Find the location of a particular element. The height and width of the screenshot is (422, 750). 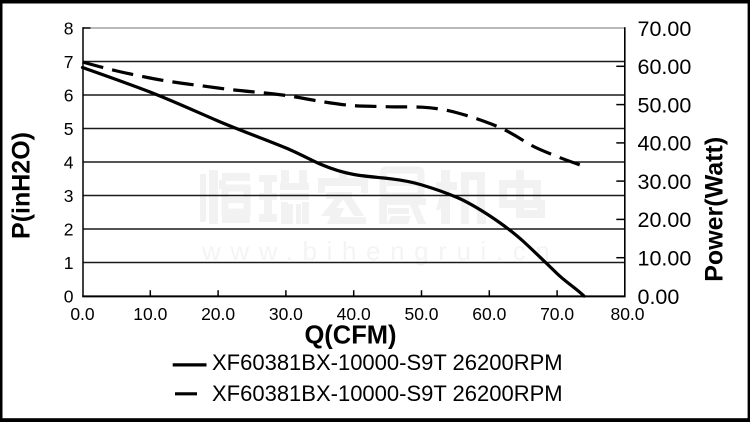

svg-text: 3 is located at coordinates (69, 196).